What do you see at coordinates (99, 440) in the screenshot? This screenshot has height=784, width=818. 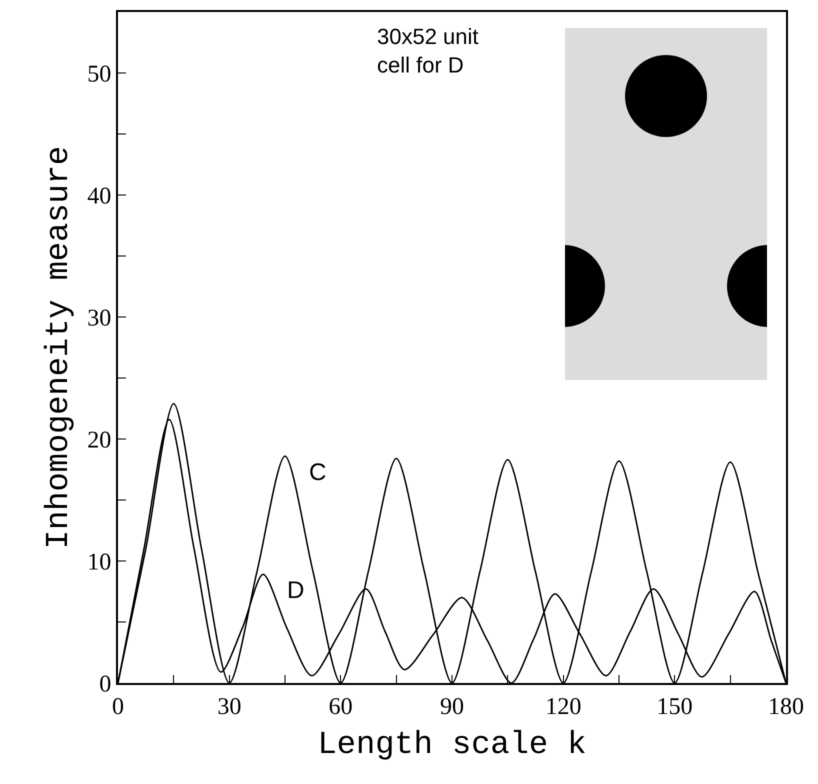 I see `y-tick-label: 20` at bounding box center [99, 440].